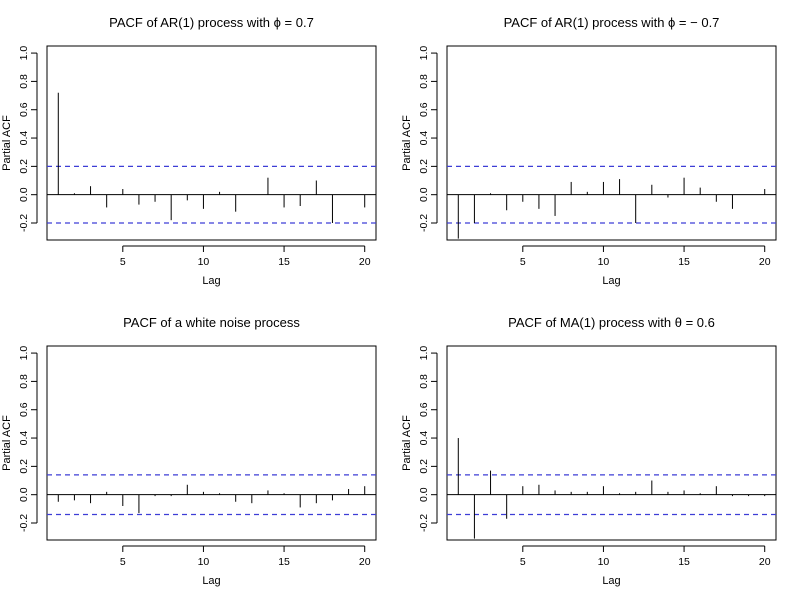 The image size is (800, 605). Describe the element at coordinates (612, 22) in the screenshot. I see `panel-title: PACF of AR(1) process with ϕ = − 0.7` at that location.